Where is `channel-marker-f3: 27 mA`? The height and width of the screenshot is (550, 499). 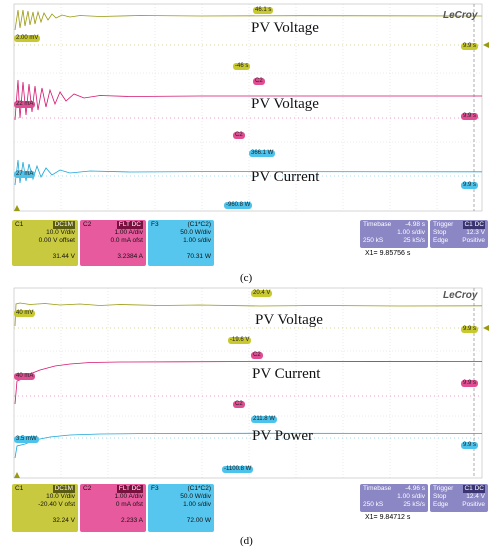 channel-marker-f3: 27 mA is located at coordinates (25, 174).